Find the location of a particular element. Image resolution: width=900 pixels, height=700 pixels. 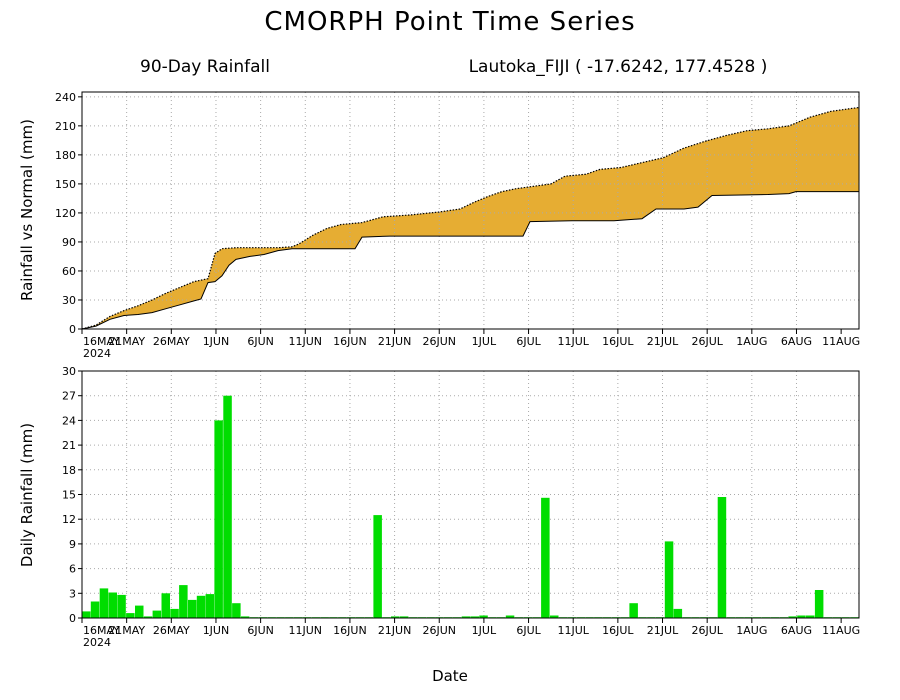

top-x-tick-label: 6JUL is located at coordinates (528, 341).